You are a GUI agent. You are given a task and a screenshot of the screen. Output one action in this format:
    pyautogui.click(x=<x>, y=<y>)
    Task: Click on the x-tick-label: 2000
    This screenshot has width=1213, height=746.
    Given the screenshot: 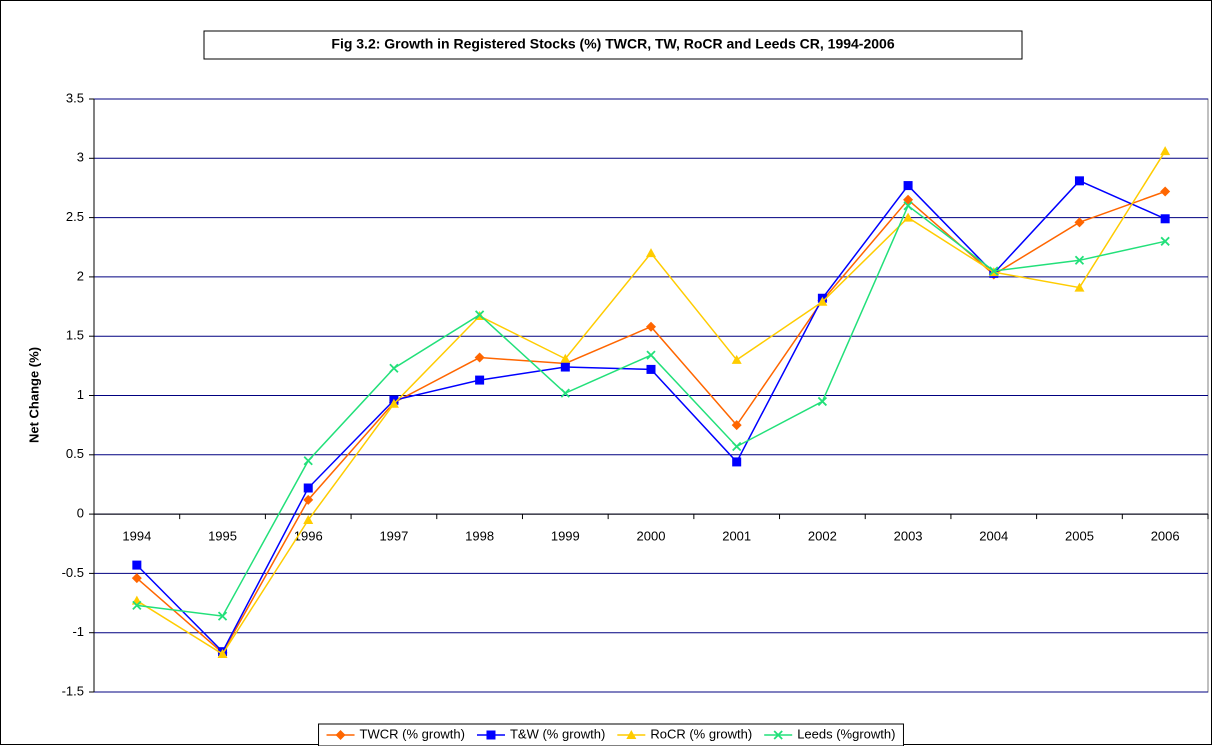 What is the action you would take?
    pyautogui.click(x=651, y=536)
    